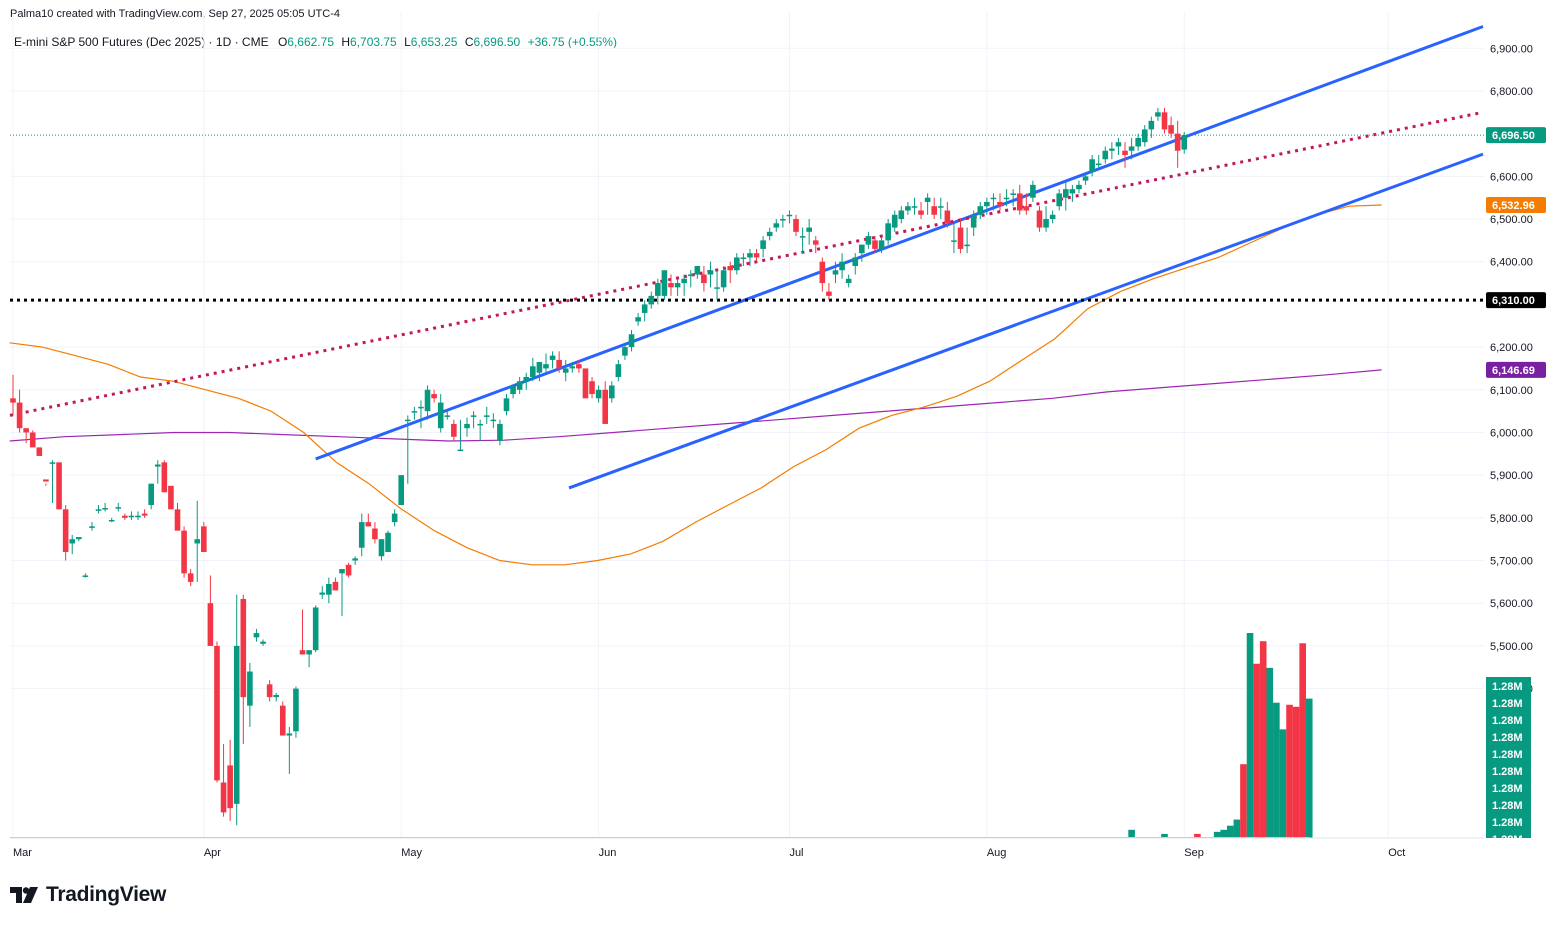 The height and width of the screenshot is (926, 1560). Describe the element at coordinates (88, 895) in the screenshot. I see `tradingview-brand: TradingView` at that location.